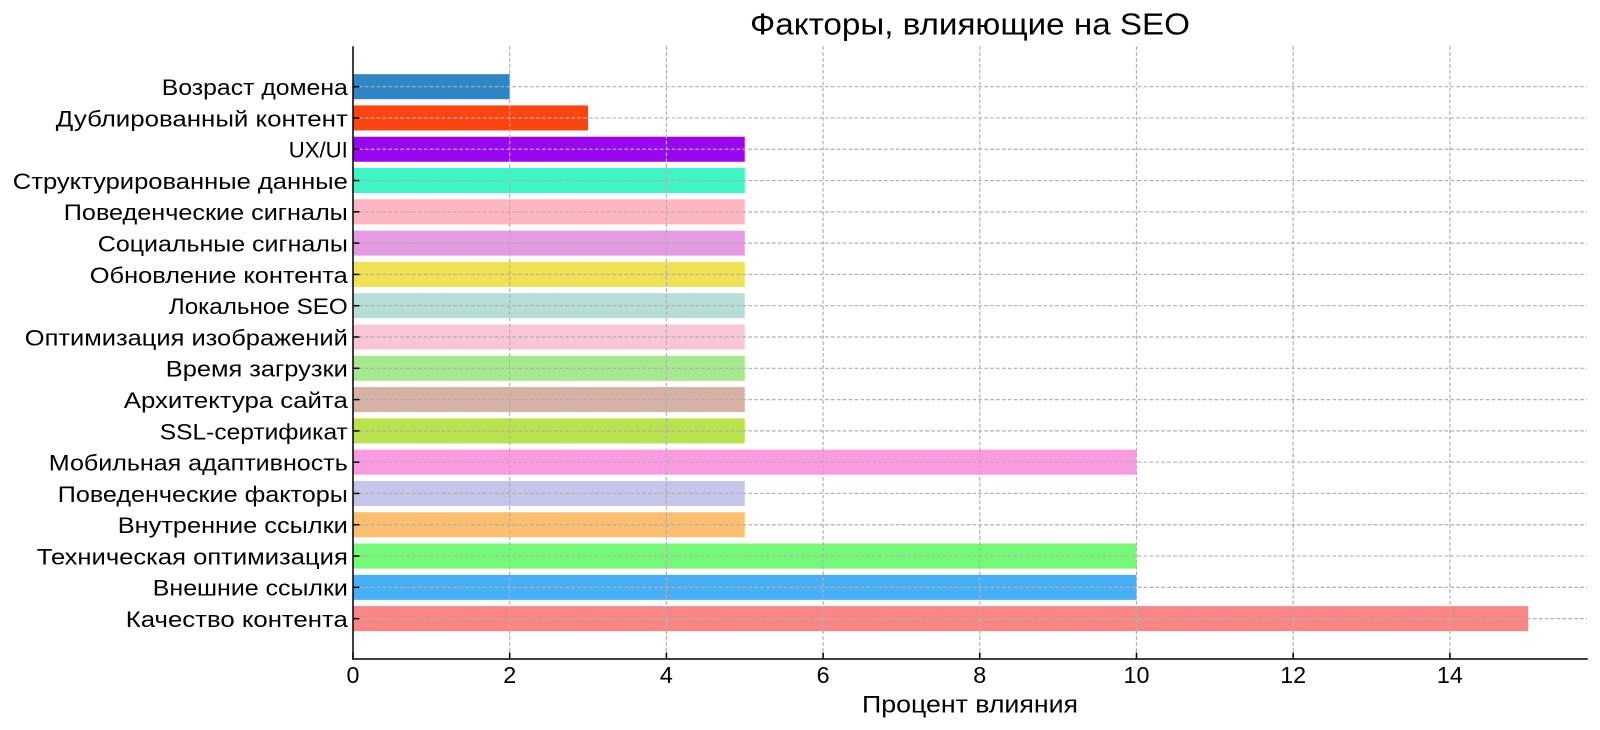  I want to click on svg-text: 2, so click(509, 675).